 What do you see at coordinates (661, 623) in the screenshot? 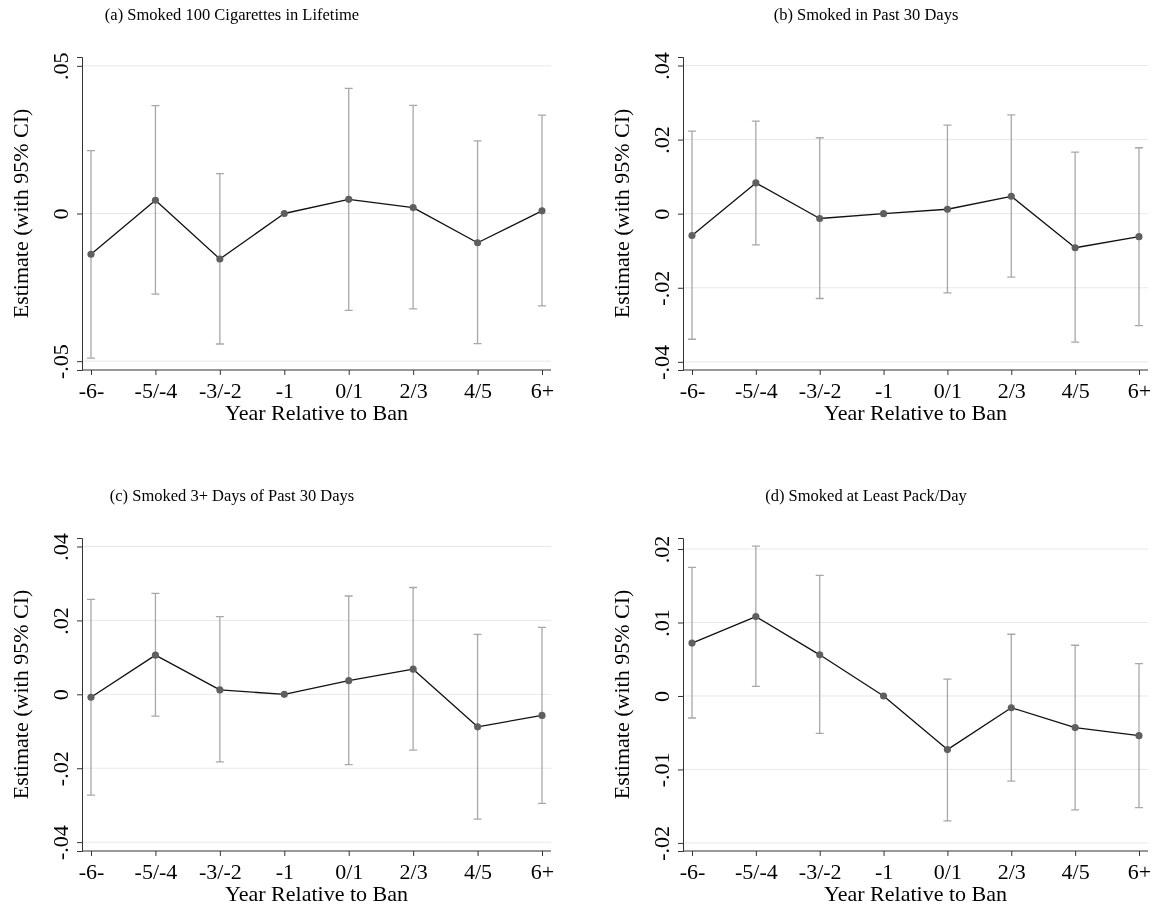
I see `y-tick-label: .01` at bounding box center [661, 623].